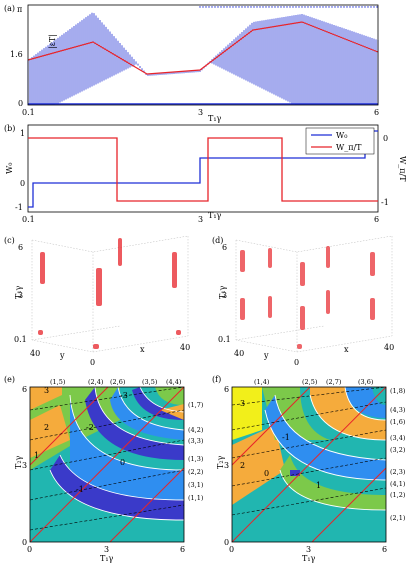 This screenshot has height=565, width=416. Describe the element at coordinates (24, 542) in the screenshot. I see `panel-e-ytick-0: 0` at that location.